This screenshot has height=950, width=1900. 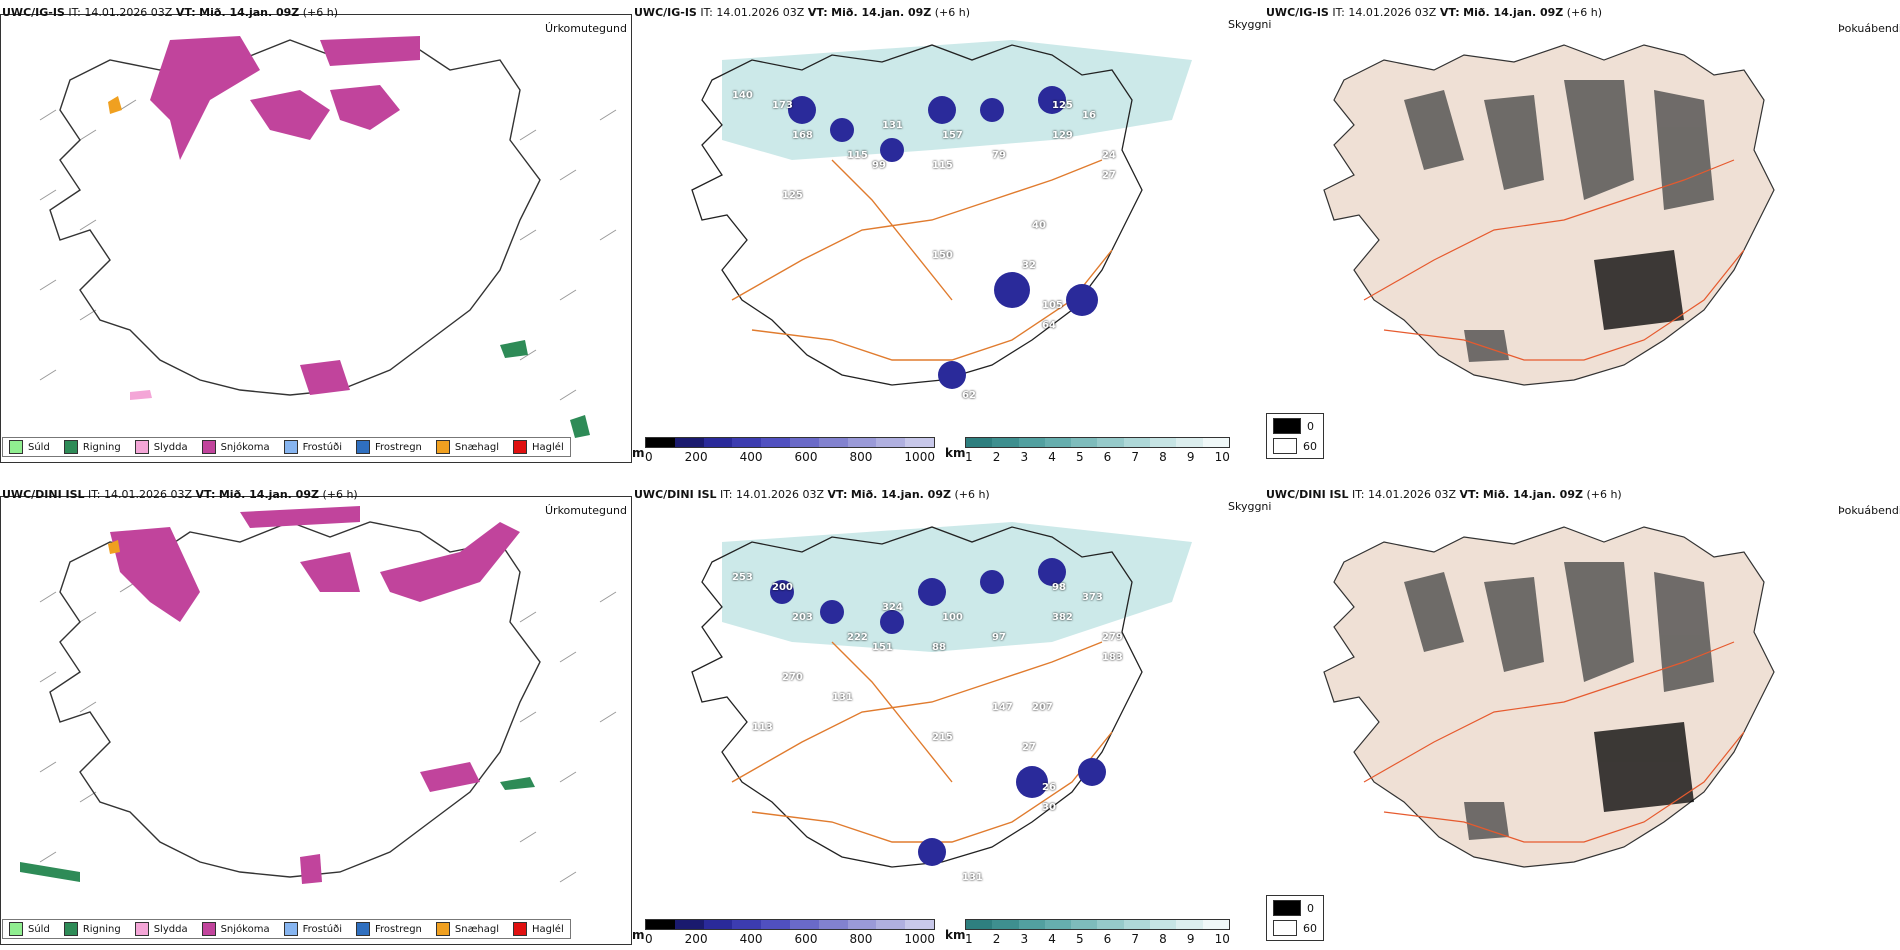 I want to click on fog-title-2: Þokuábendi, so click(x=1869, y=510).